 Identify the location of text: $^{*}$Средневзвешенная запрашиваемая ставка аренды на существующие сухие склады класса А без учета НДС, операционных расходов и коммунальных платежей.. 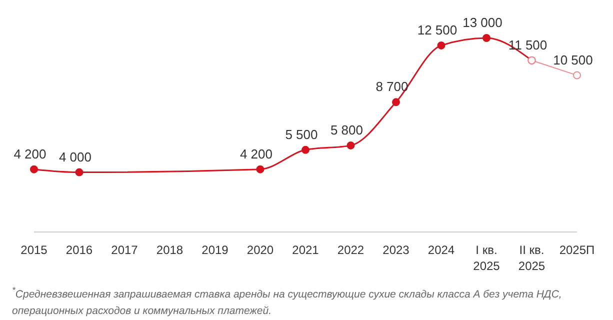
(287, 301).